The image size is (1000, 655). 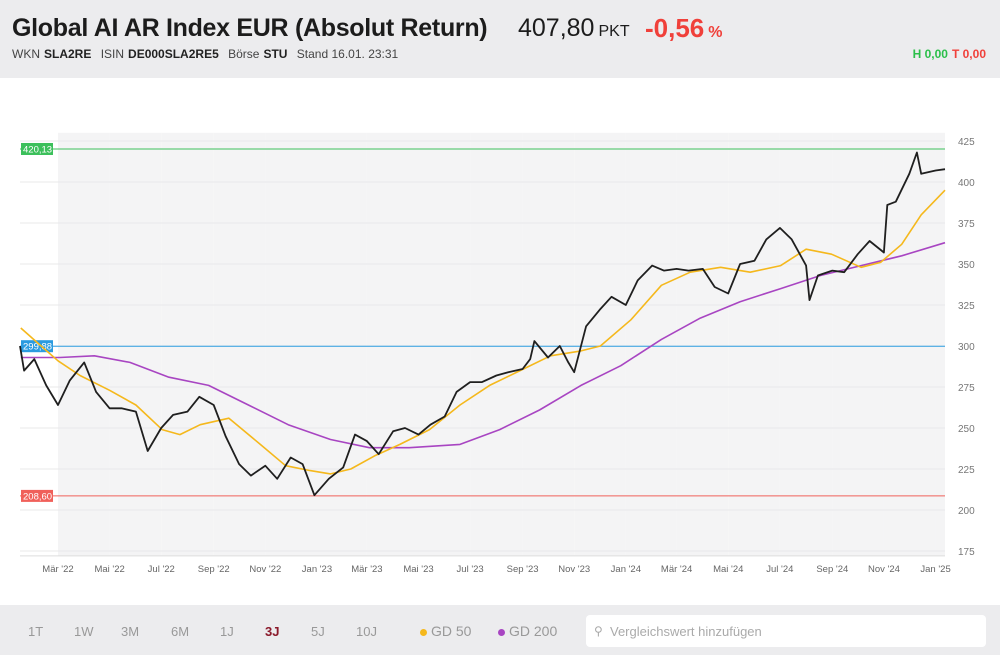 What do you see at coordinates (26, 54) in the screenshot?
I see `wkn-label: WKN` at bounding box center [26, 54].